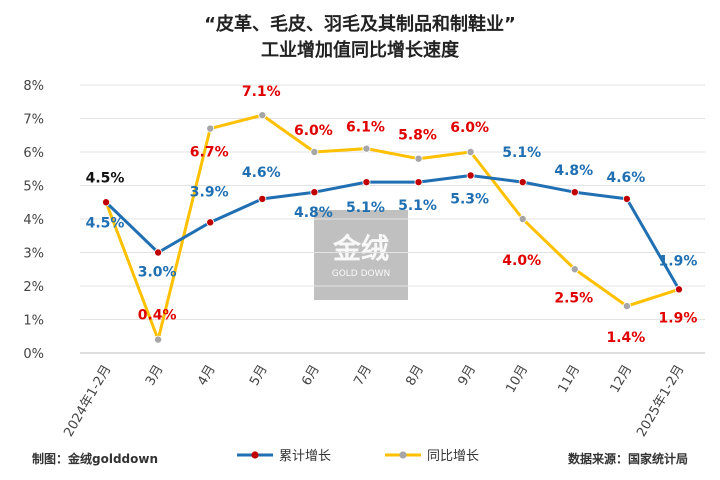  I want to click on y-tick-label: 4%, so click(33, 220).